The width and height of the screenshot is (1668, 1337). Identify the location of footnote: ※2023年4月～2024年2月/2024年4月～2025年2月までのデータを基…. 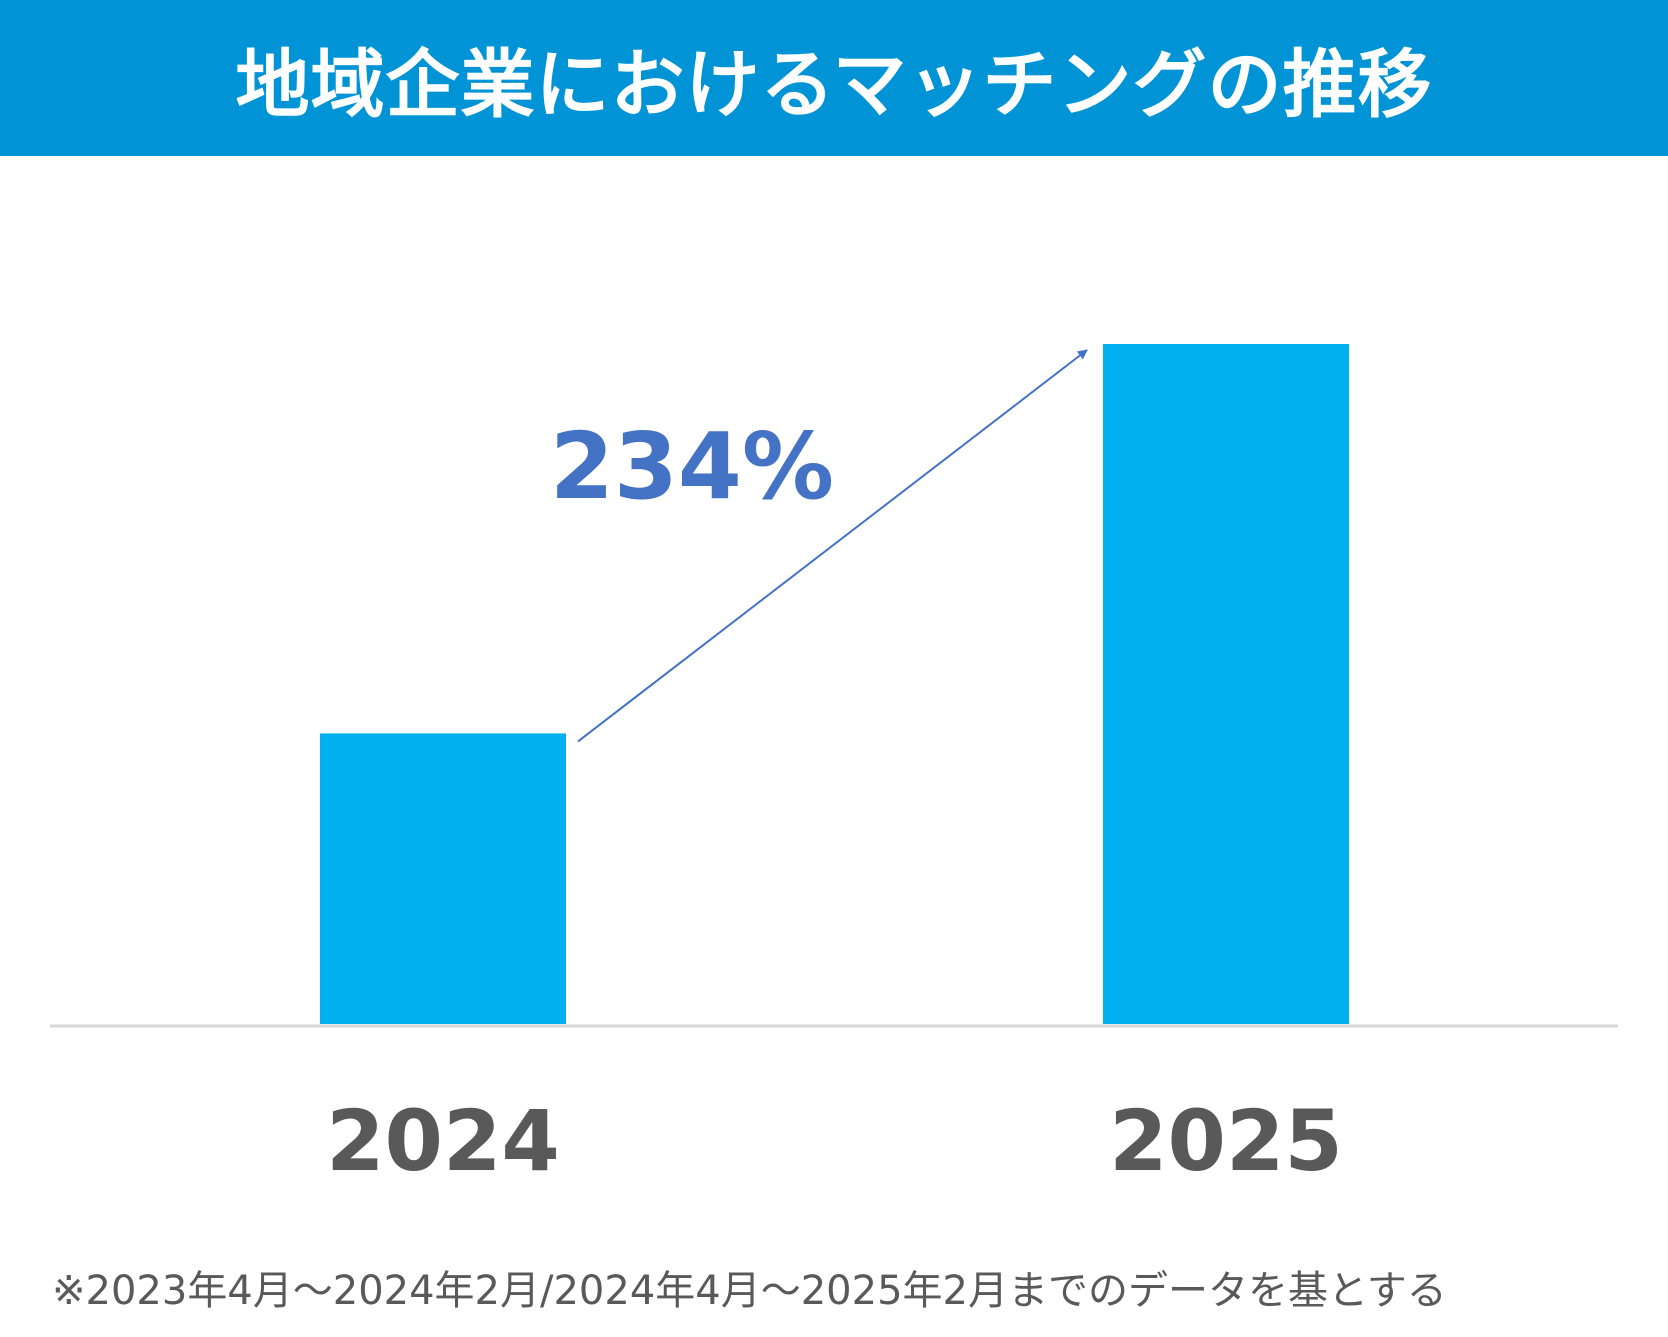
(749, 1291).